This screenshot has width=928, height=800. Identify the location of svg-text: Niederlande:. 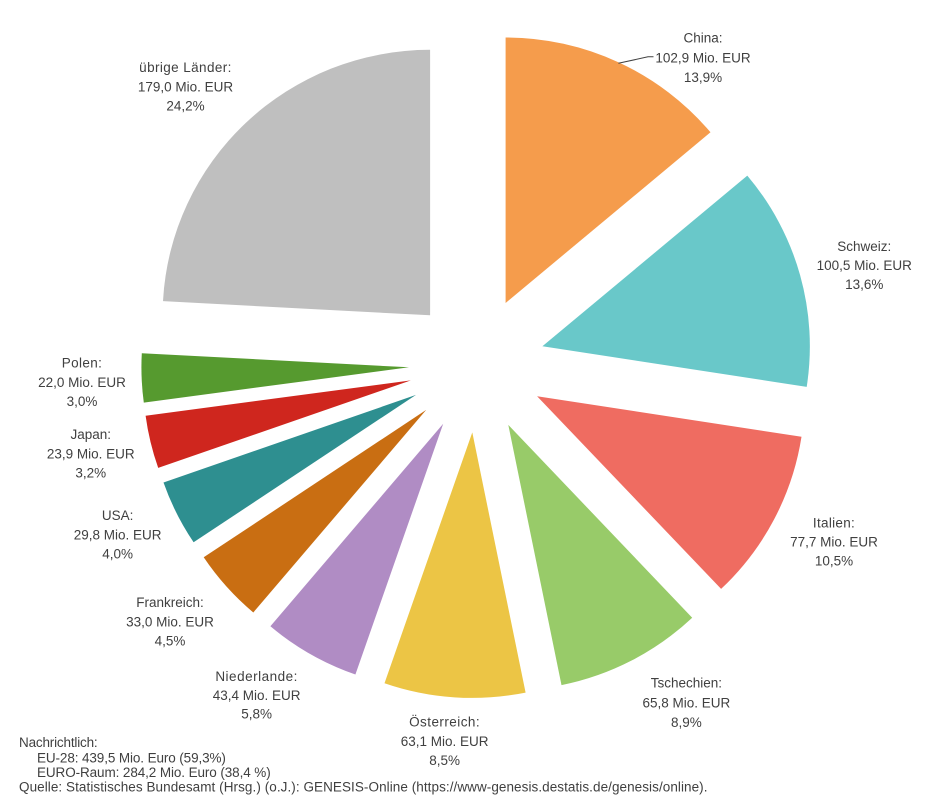
(256, 676).